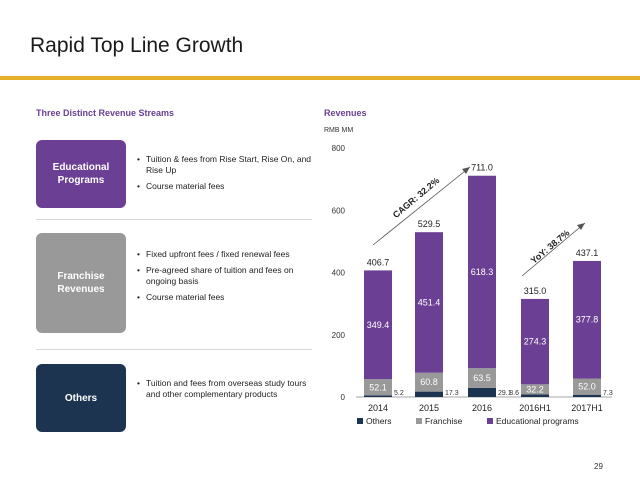  What do you see at coordinates (429, 408) in the screenshot?
I see `x-tick-label: 2015` at bounding box center [429, 408].